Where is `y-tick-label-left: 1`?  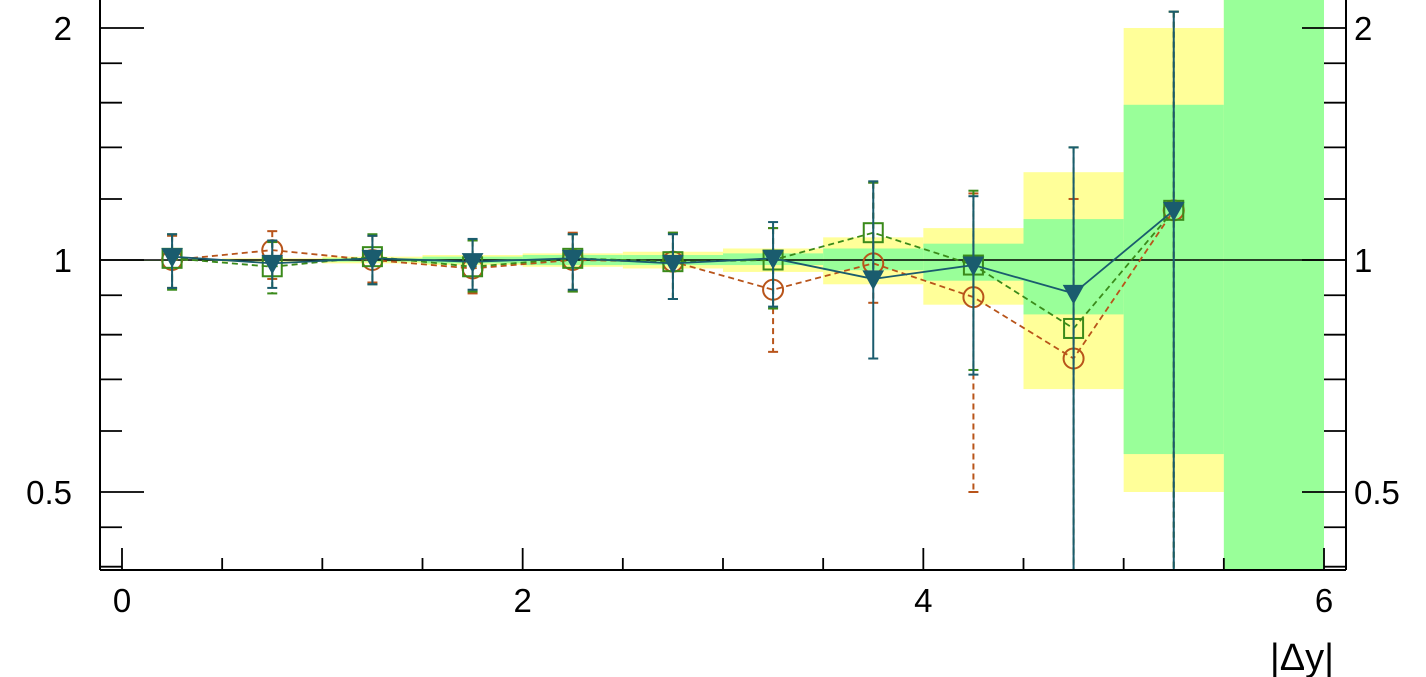 y-tick-label-left: 1 is located at coordinates (63, 260).